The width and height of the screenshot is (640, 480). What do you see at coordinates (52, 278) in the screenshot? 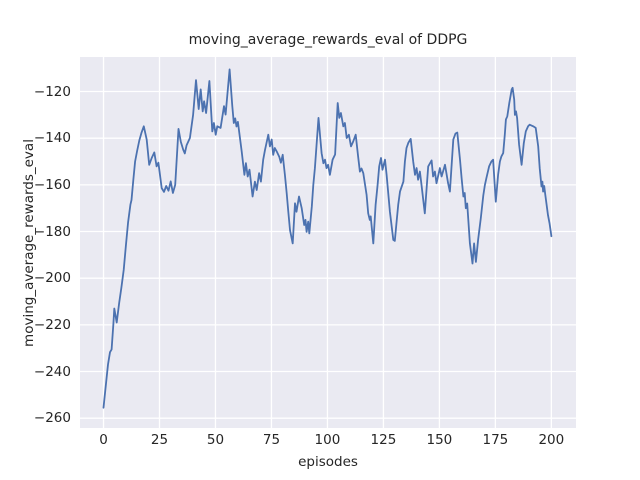
I see `y-tick-label: −200` at bounding box center [52, 278].